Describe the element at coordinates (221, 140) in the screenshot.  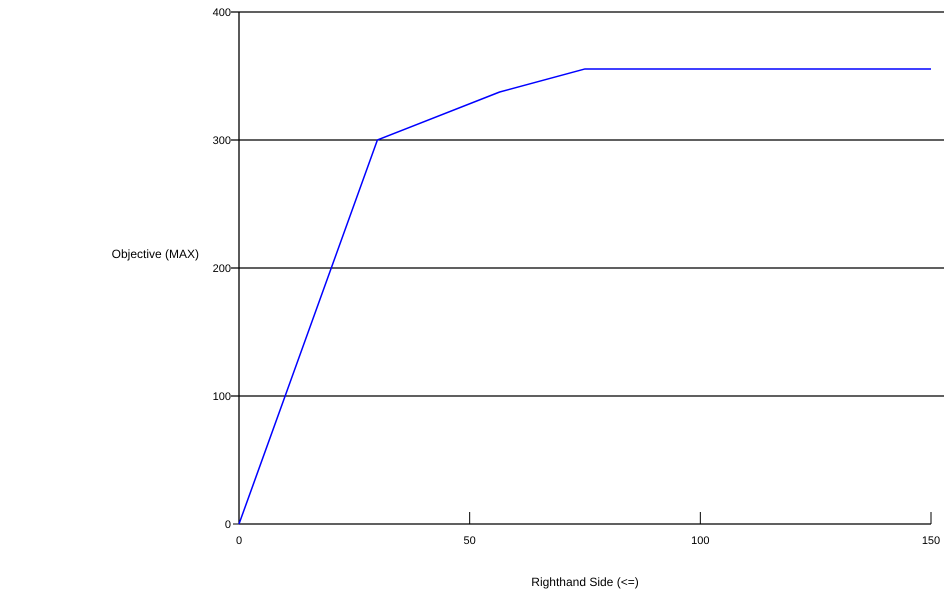
I see `y-tick-label: 300` at that location.